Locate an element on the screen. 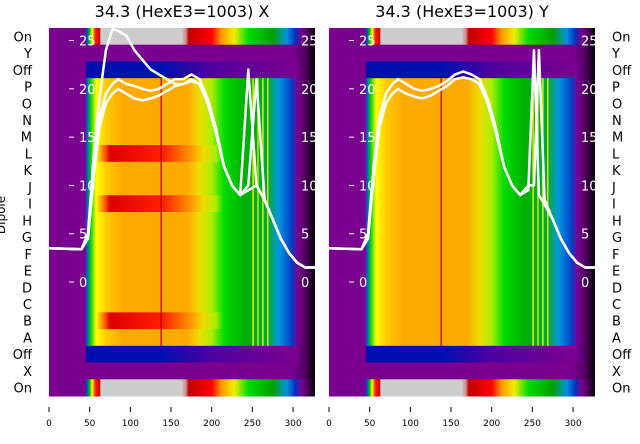  heatmap-row-m is located at coordinates (182, 137).